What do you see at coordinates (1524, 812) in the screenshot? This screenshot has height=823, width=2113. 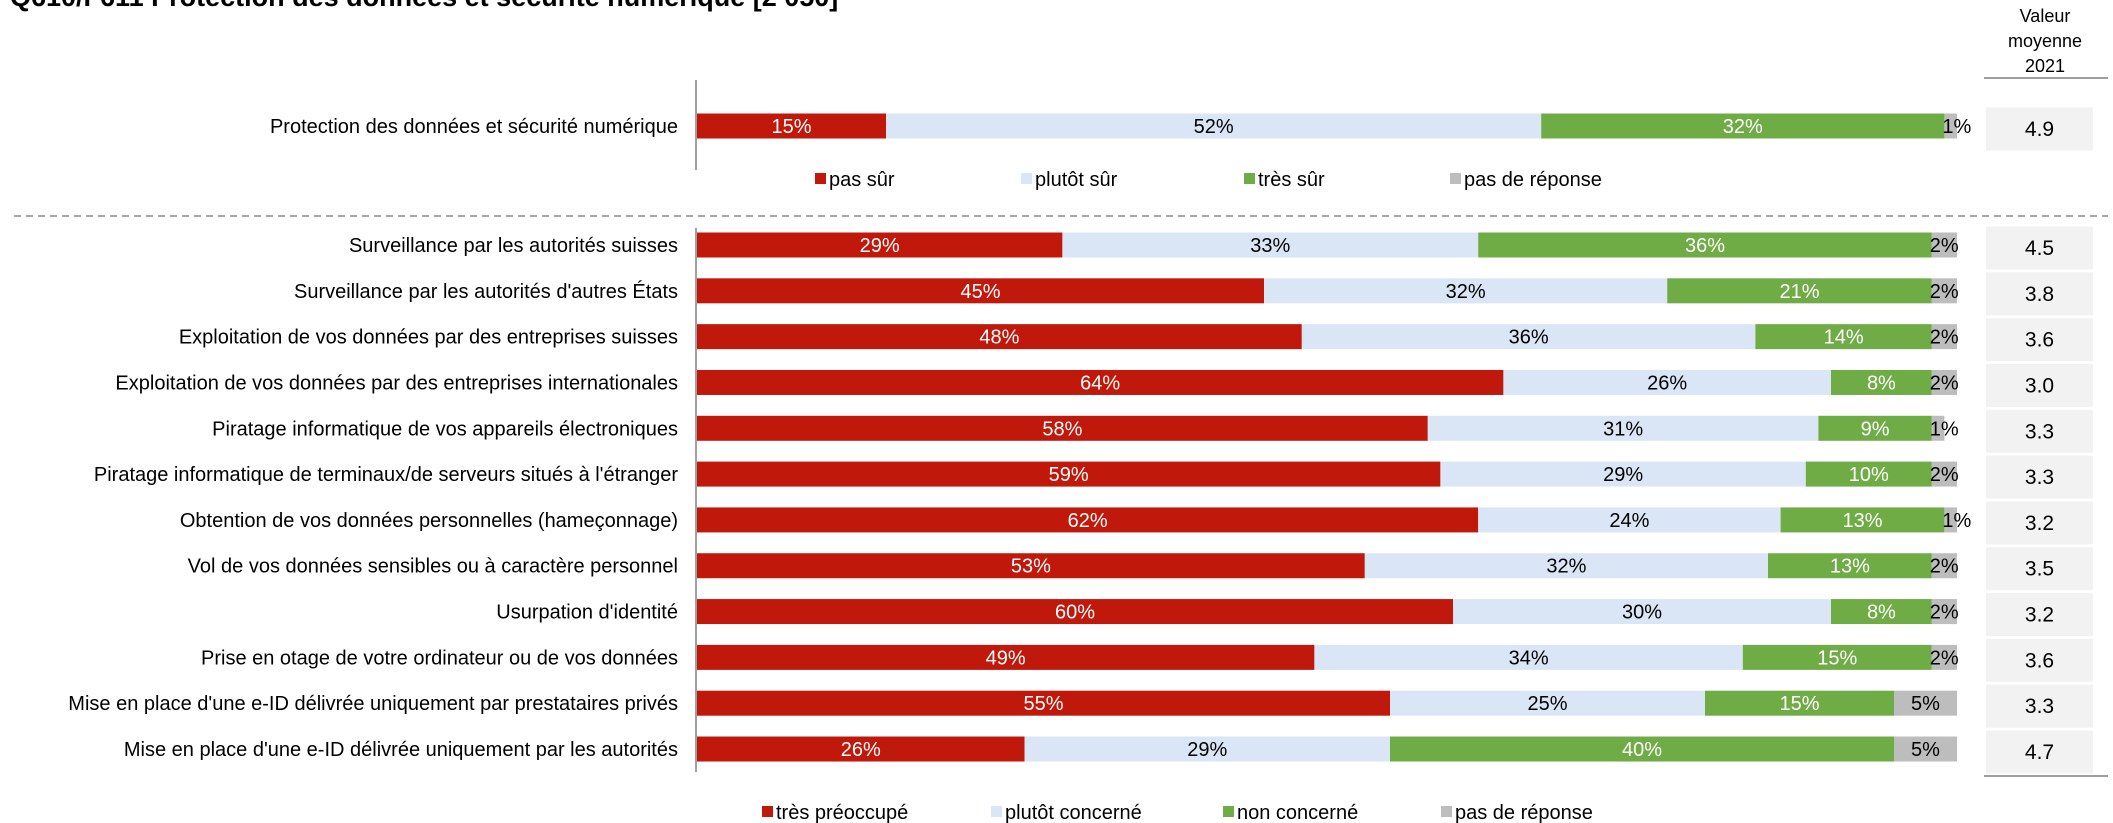 I see `legend-label: pas de réponse` at bounding box center [1524, 812].